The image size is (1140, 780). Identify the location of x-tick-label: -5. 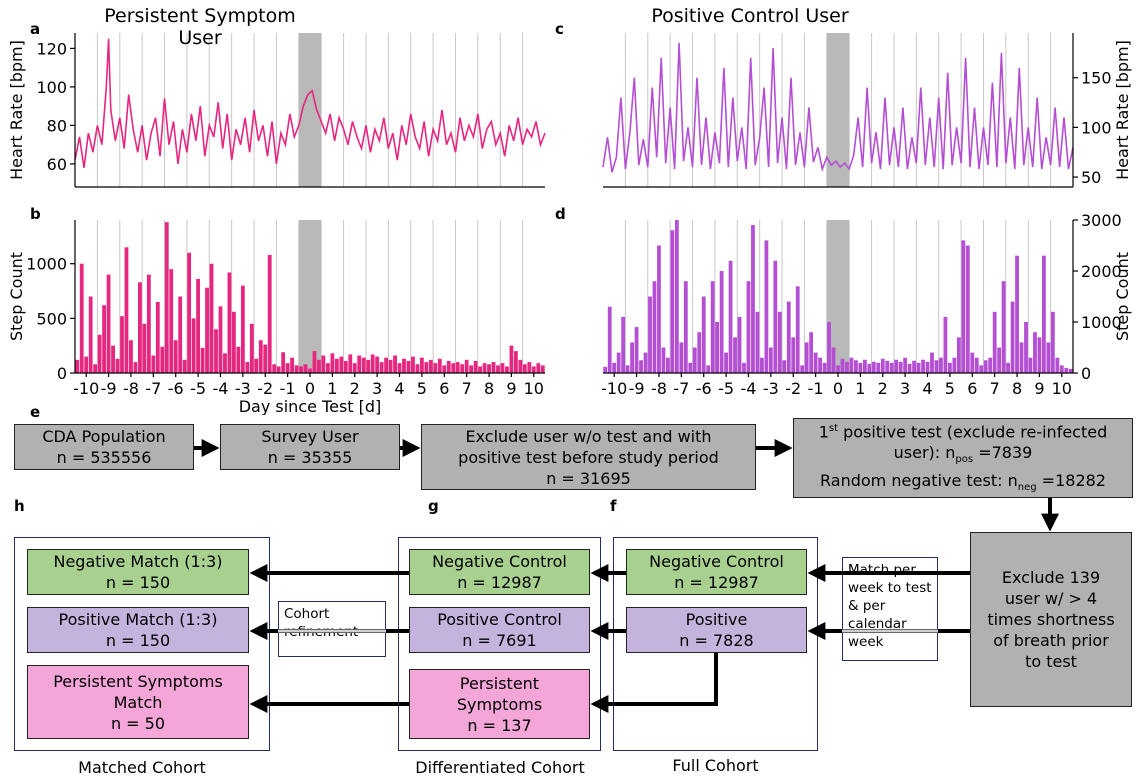
(198, 388).